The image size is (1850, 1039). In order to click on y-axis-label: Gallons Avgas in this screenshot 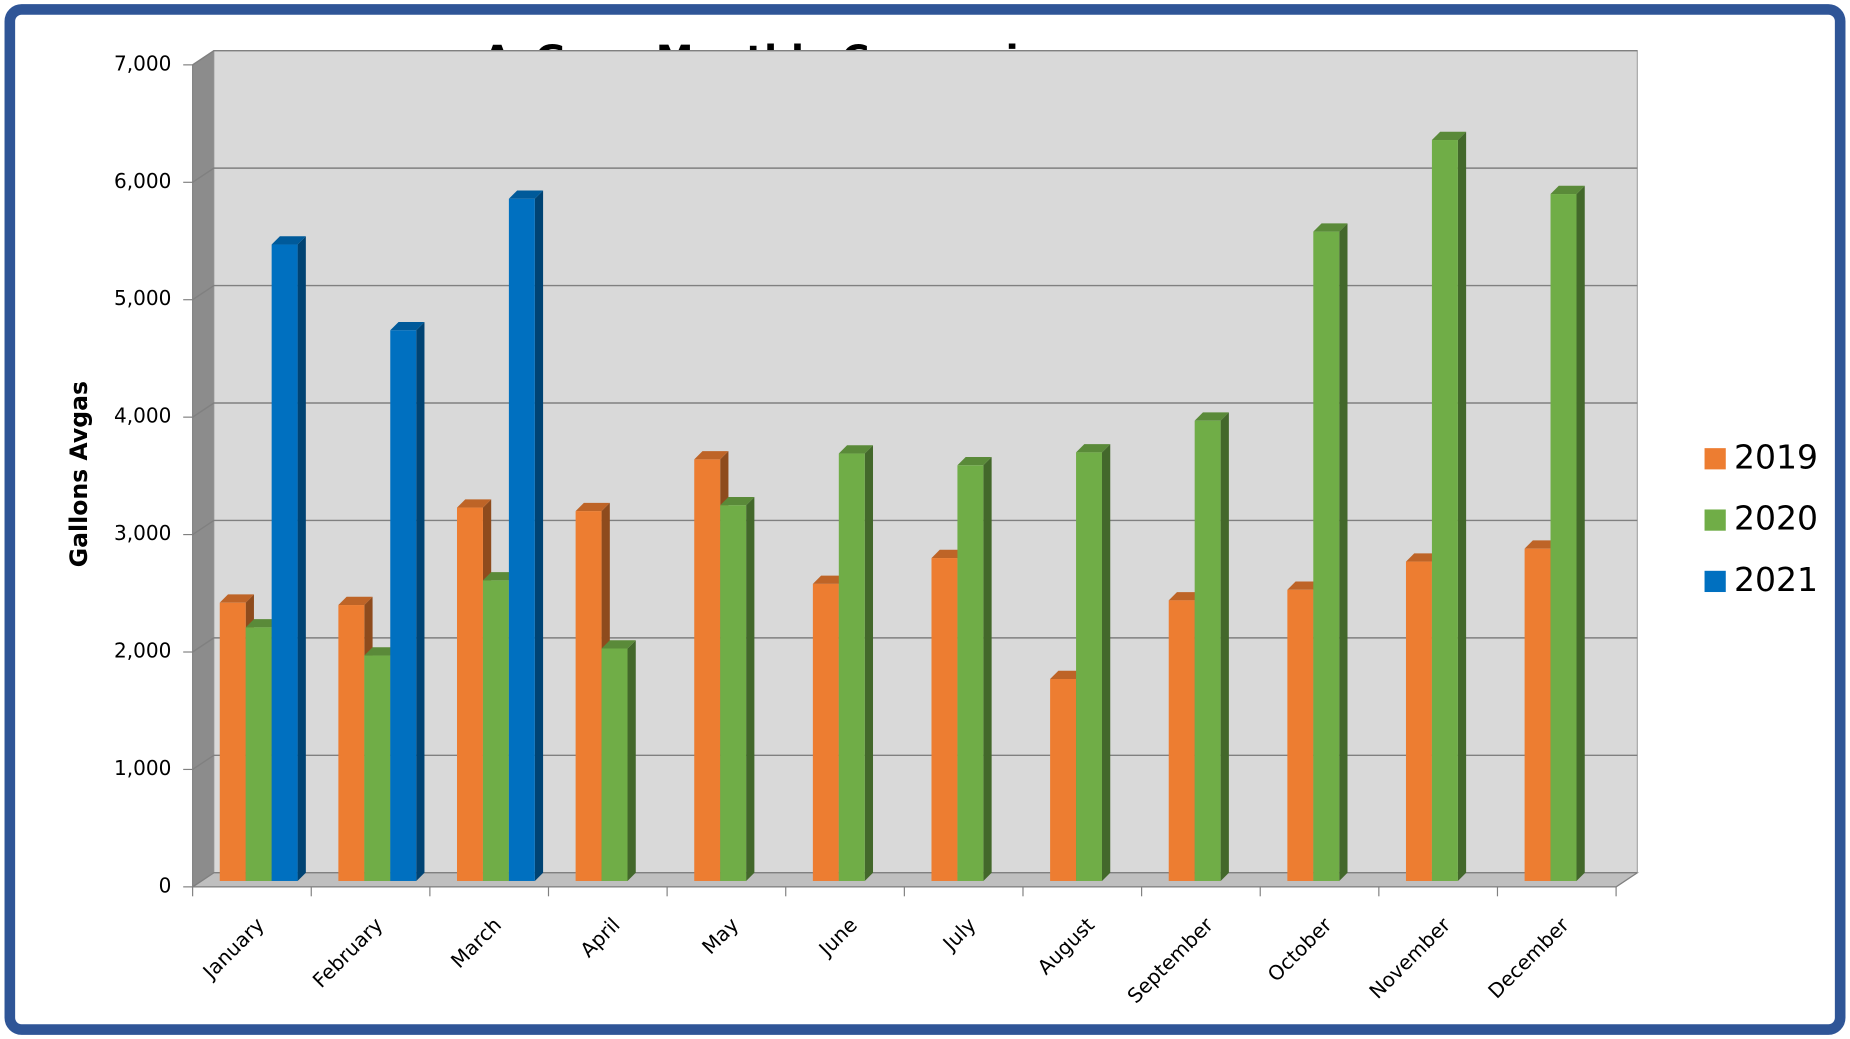, I will do `click(79, 474)`.